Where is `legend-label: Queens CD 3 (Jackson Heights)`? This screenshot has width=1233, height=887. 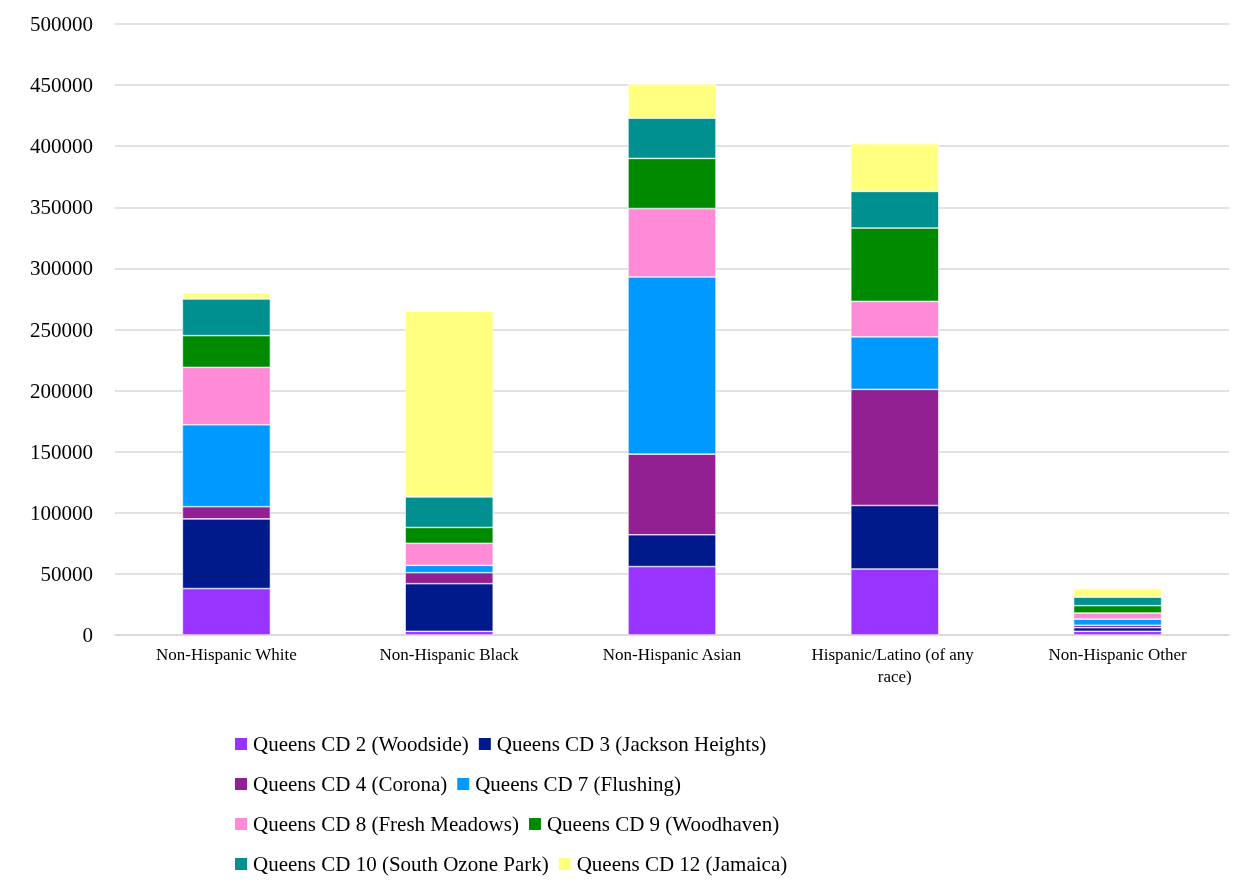 legend-label: Queens CD 3 (Jackson Heights) is located at coordinates (631, 744).